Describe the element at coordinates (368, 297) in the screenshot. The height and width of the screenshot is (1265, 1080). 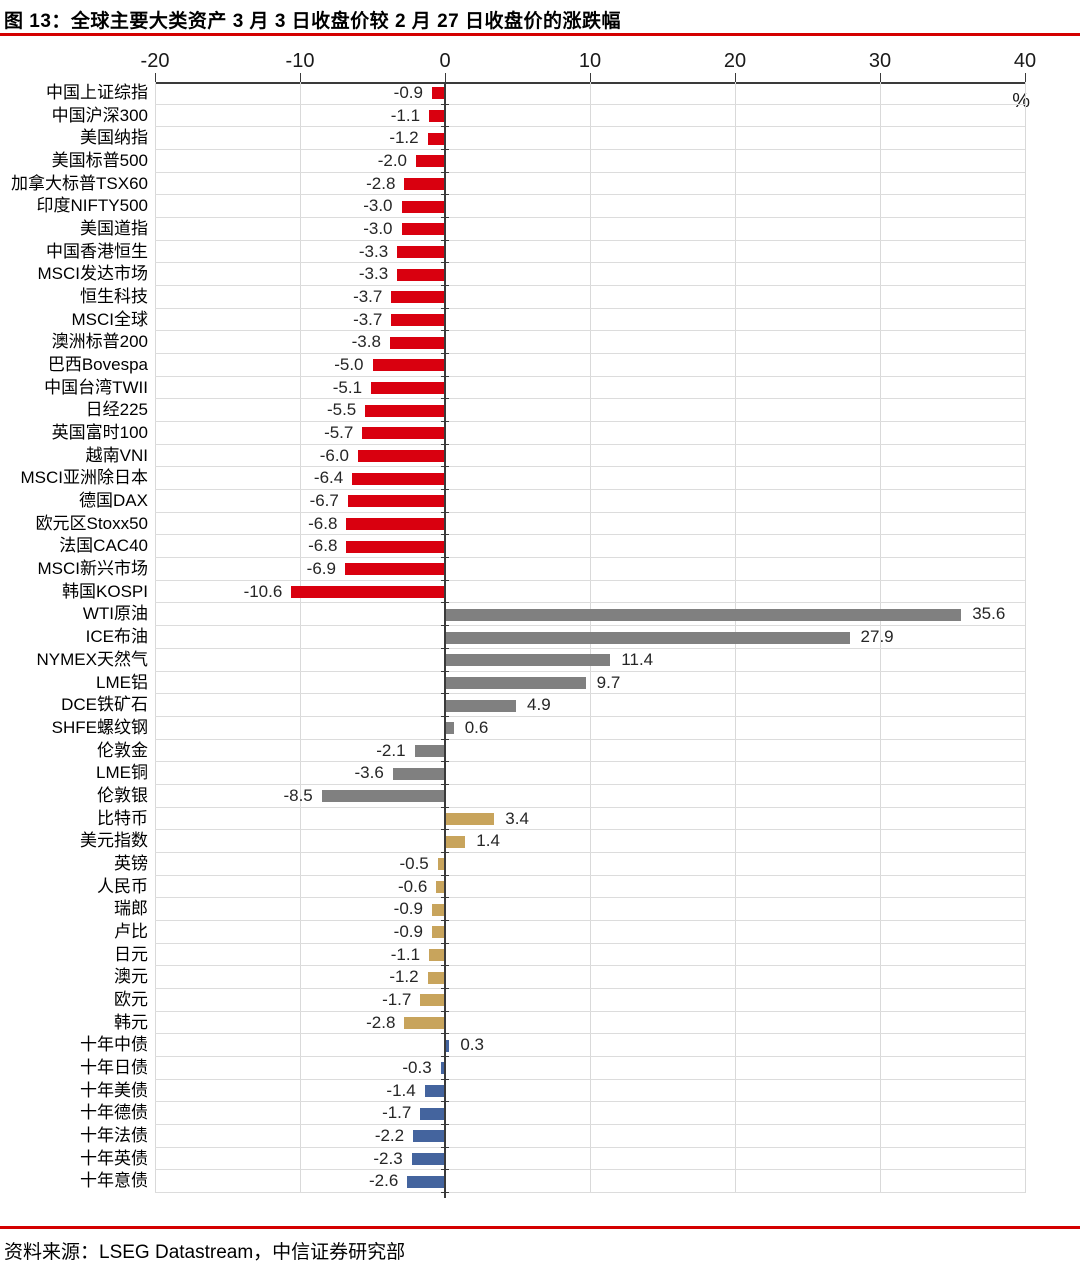
I see `bar-value-label: -3.7` at that location.